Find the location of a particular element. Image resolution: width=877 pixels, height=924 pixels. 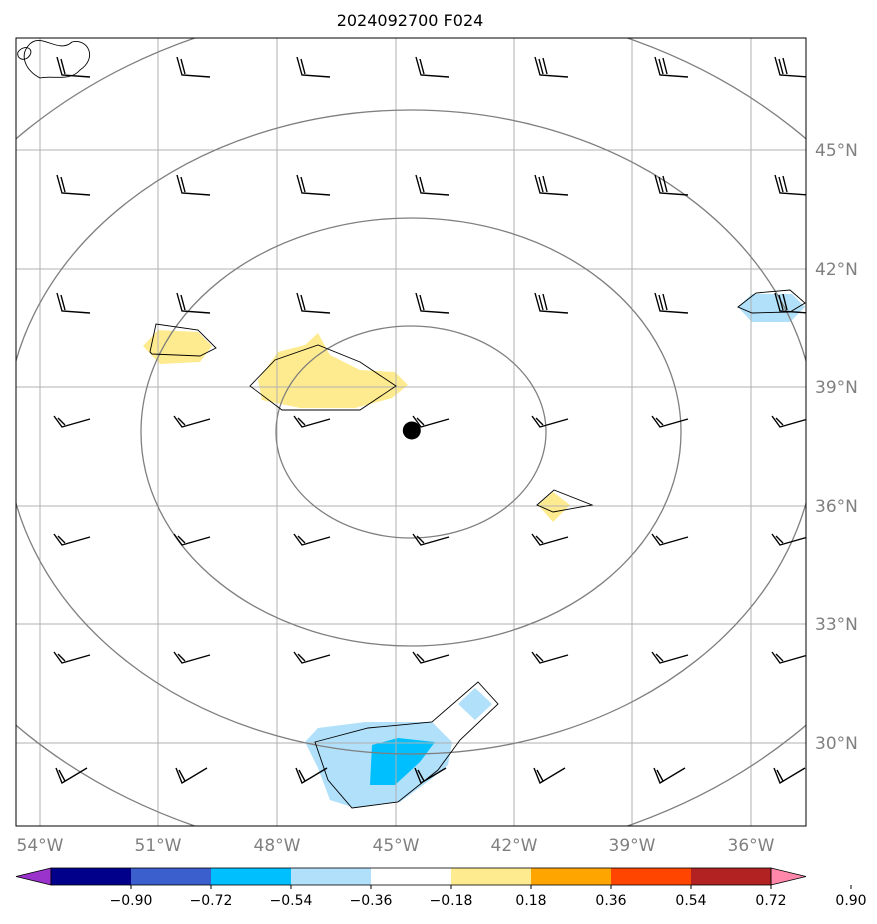

colorbar-frame is located at coordinates (411, 876).